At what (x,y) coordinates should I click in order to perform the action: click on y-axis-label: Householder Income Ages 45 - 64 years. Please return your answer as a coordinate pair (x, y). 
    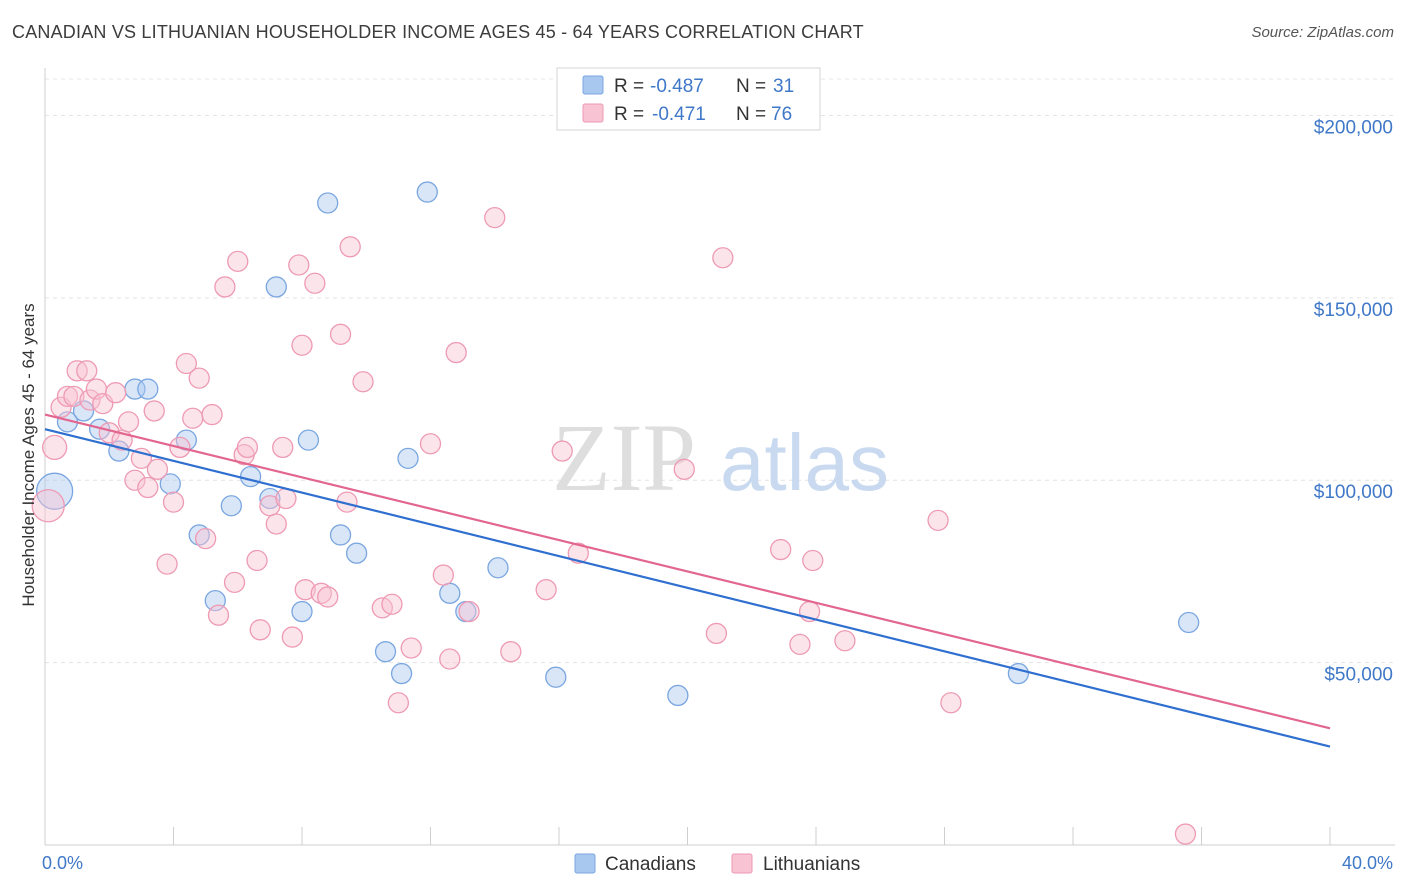
    Looking at the image, I should click on (28, 454).